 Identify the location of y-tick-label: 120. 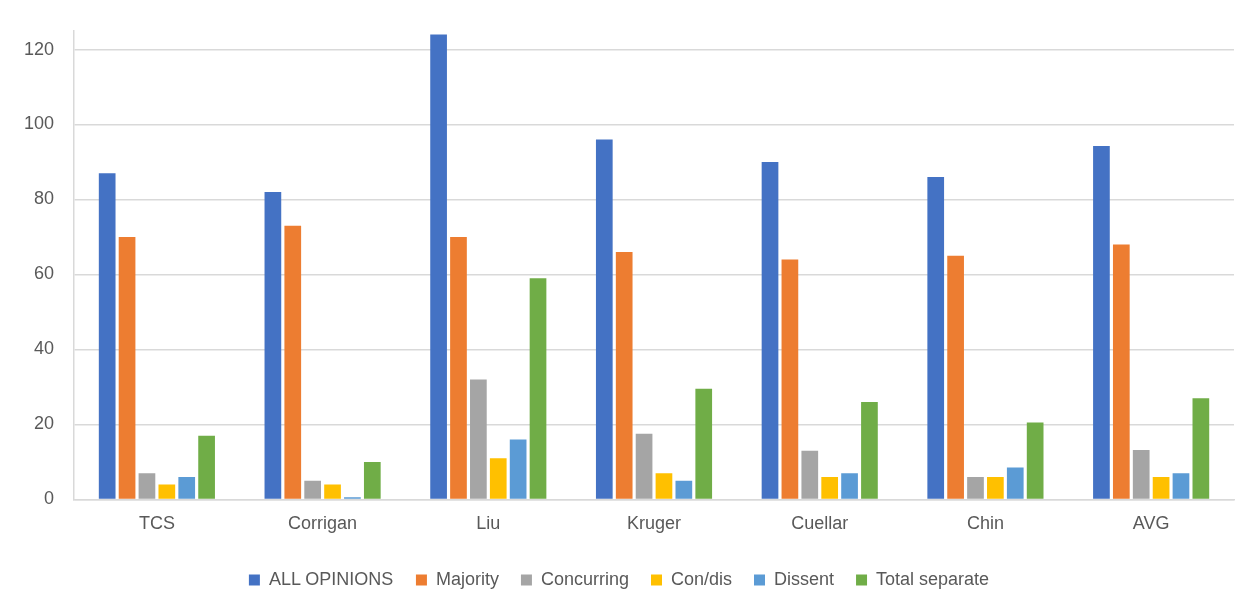
(39, 48).